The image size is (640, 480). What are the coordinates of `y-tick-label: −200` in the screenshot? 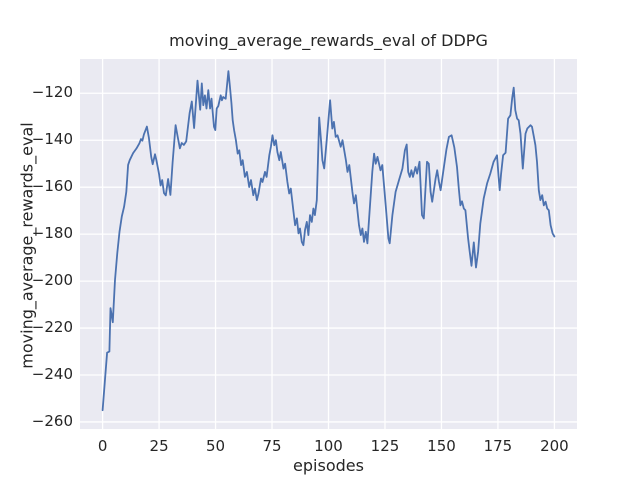 It's located at (52, 280).